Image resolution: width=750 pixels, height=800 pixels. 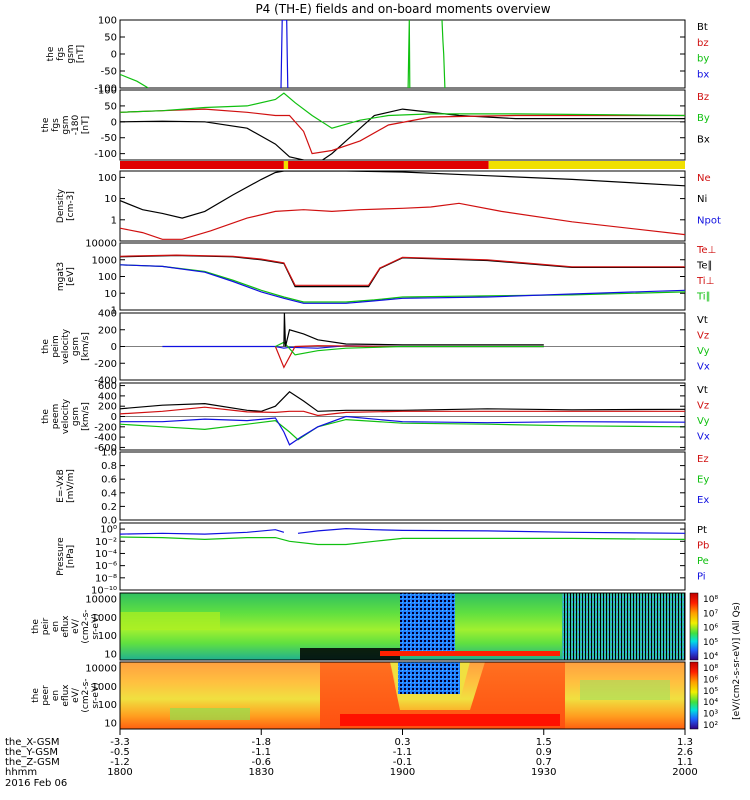 What do you see at coordinates (261, 742) in the screenshot?
I see `time-axis-value: -1.8` at bounding box center [261, 742].